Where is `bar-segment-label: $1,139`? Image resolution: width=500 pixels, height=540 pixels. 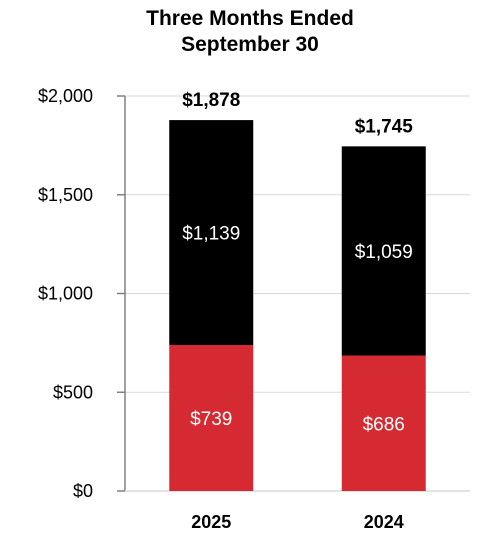
bar-segment-label: $1,139 is located at coordinates (211, 234).